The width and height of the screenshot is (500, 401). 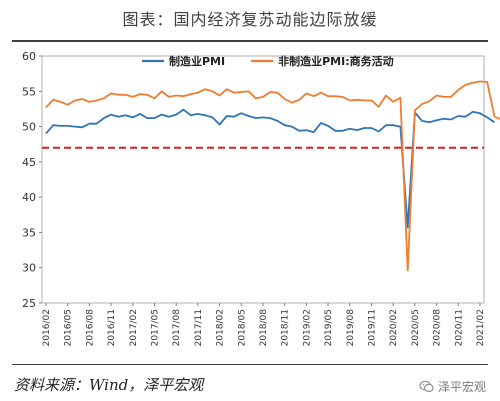 What do you see at coordinates (29, 303) in the screenshot?
I see `y-tick-label: 25` at bounding box center [29, 303].